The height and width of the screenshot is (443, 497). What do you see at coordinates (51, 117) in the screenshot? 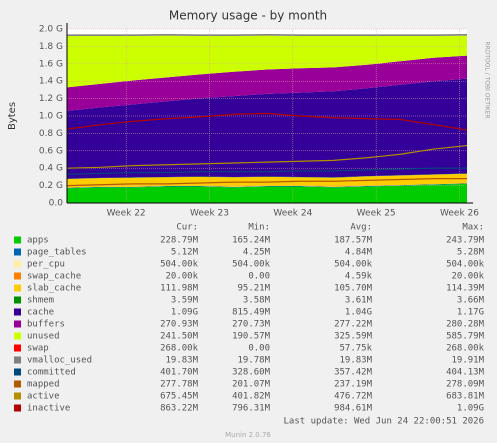
I see `y-tick-label: 1.0 G` at bounding box center [51, 117].